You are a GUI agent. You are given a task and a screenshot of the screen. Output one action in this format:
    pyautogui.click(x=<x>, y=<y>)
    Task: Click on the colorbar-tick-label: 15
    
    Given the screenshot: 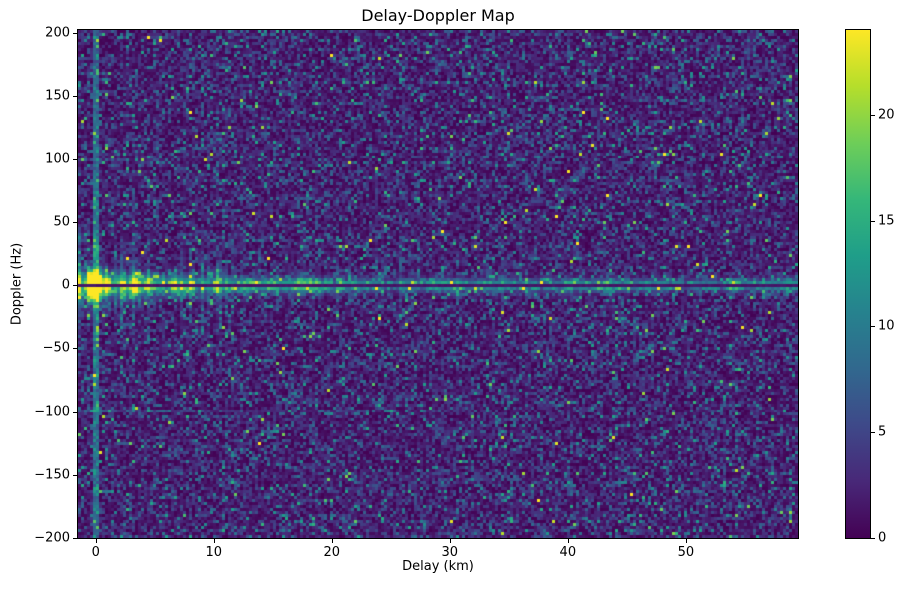 What is the action you would take?
    pyautogui.click(x=886, y=220)
    